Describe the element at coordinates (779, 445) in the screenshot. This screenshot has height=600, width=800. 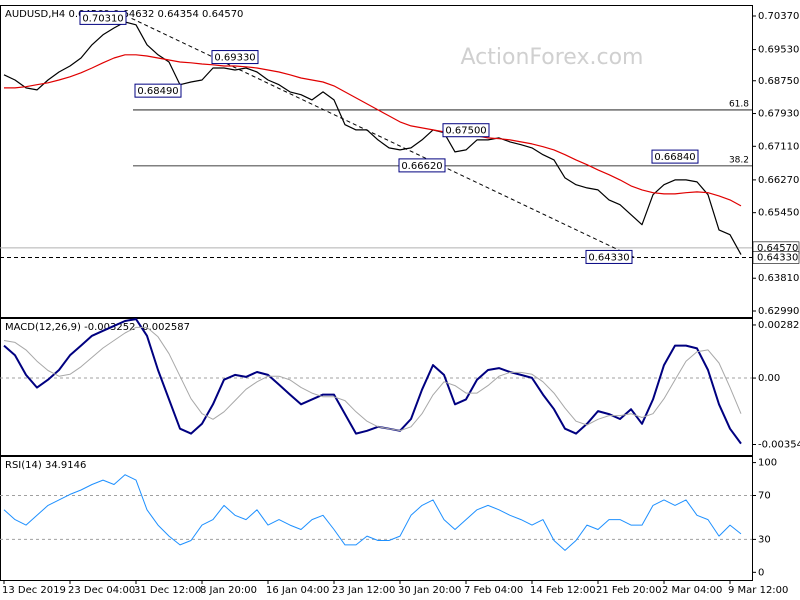
I see `y-tick-label: -0.003541` at that location.